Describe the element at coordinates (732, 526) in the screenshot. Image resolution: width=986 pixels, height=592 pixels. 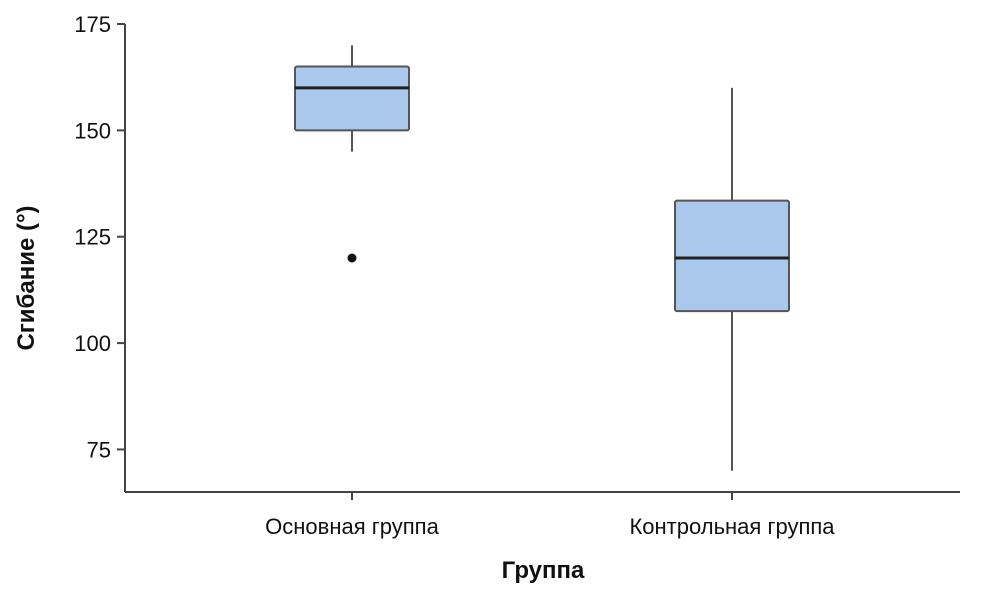
I see `x-tick-label: Контрольная группа` at that location.